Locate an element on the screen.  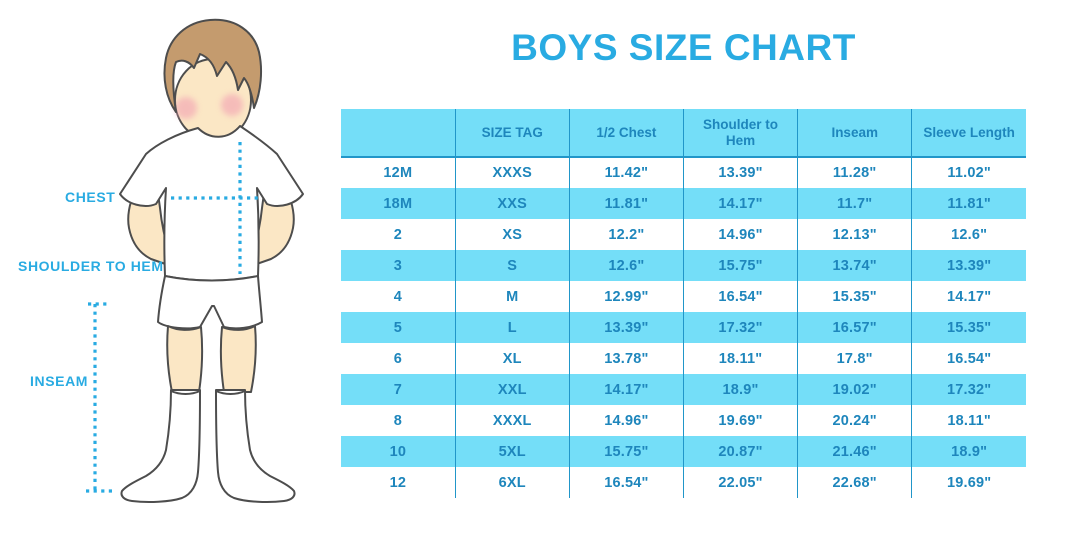
table-cell: 17.8" is located at coordinates (855, 358).